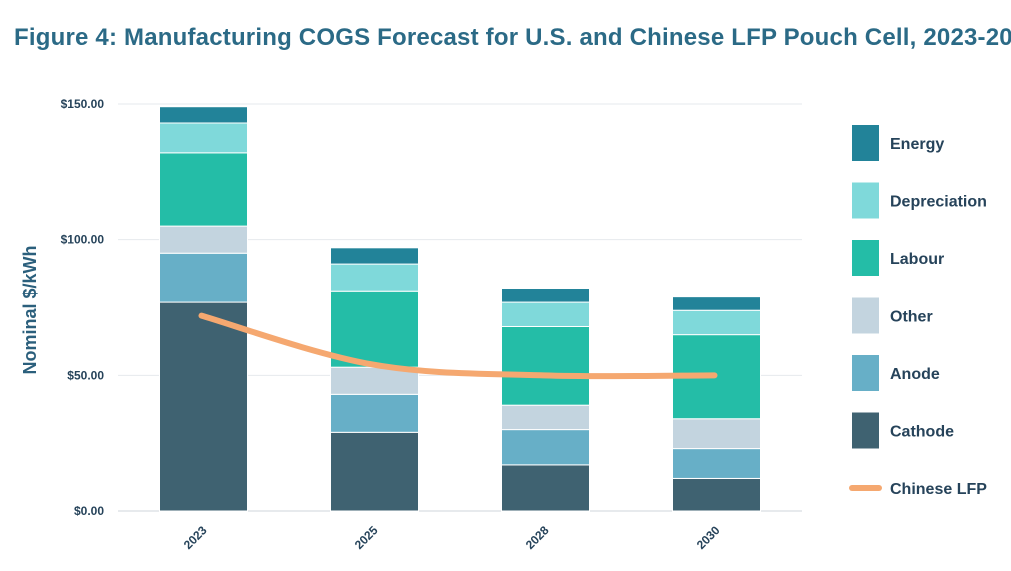 Image resolution: width=1011 pixels, height=571 pixels. What do you see at coordinates (83, 240) in the screenshot?
I see `y-tick-label: $100.00` at bounding box center [83, 240].